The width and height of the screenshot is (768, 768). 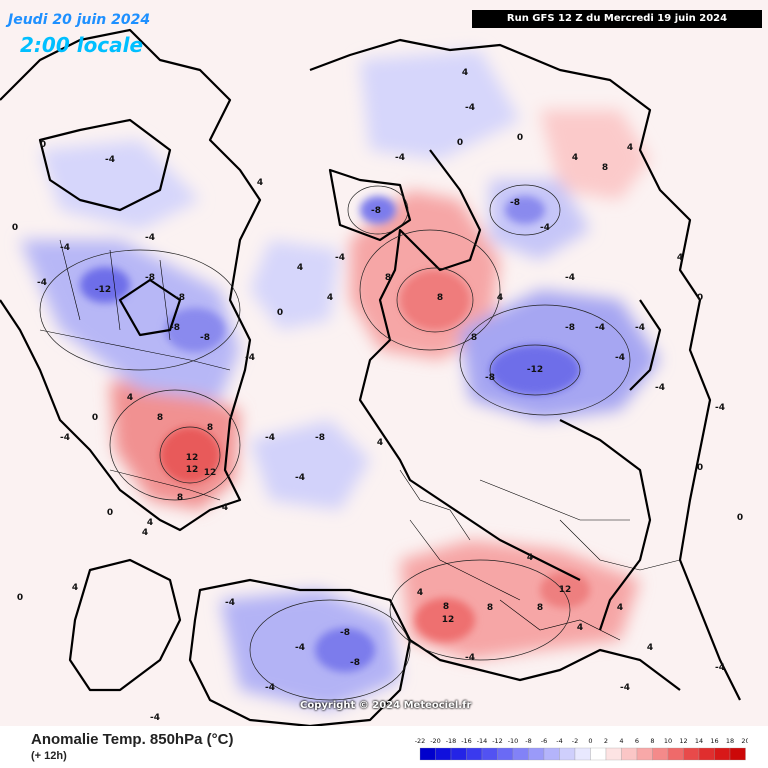 I want to click on warm-area-east-siberia, so click(x=595, y=155).